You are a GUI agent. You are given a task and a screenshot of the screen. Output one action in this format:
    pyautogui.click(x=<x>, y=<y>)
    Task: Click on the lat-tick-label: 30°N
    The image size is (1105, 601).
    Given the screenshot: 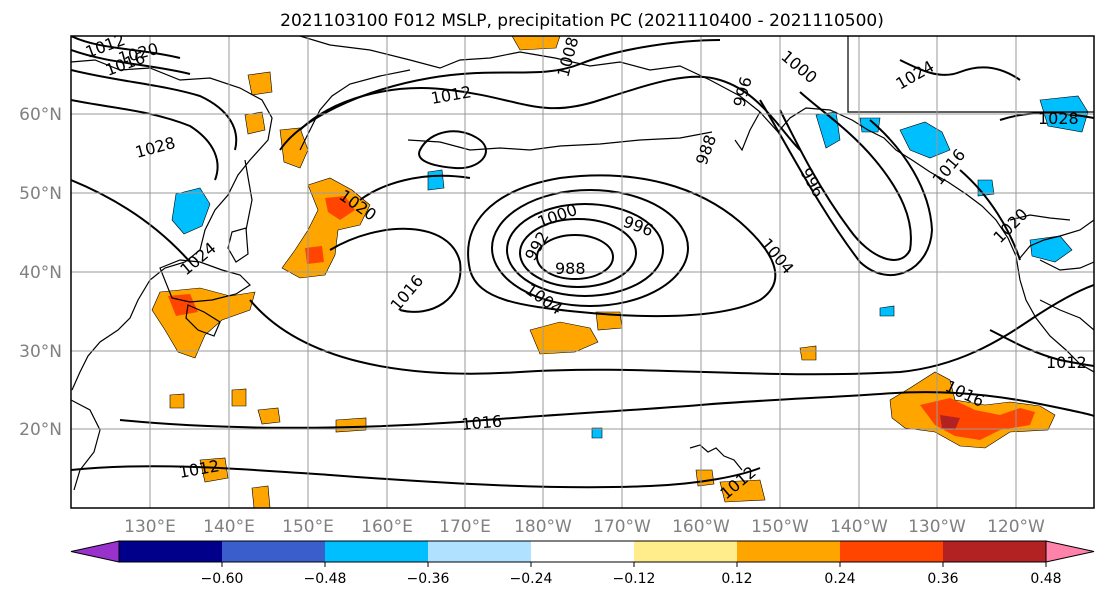 What is the action you would take?
    pyautogui.click(x=40, y=352)
    